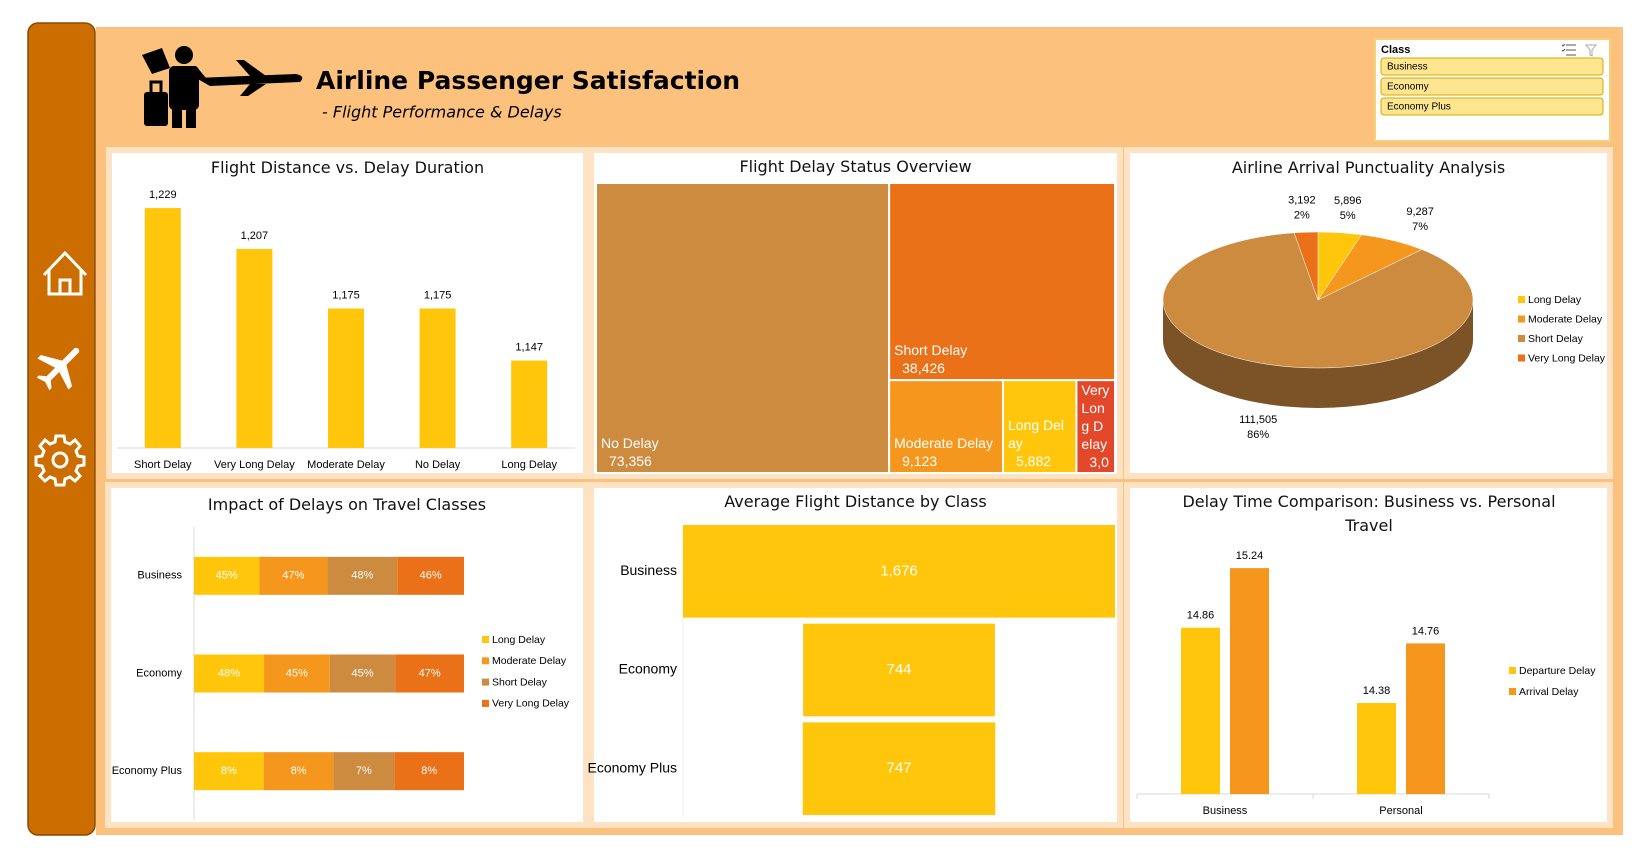 This screenshot has width=1648, height=848. What do you see at coordinates (60, 366) in the screenshot?
I see `plane-icon` at bounding box center [60, 366].